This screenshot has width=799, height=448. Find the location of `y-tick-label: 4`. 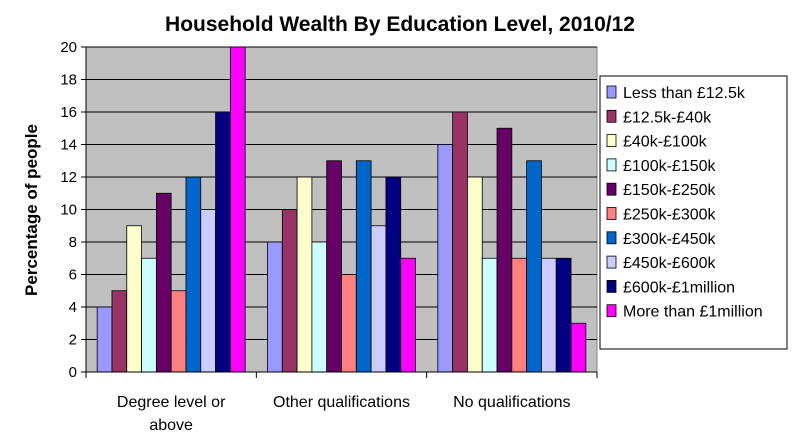

y-tick-label: 4 is located at coordinates (73, 307).